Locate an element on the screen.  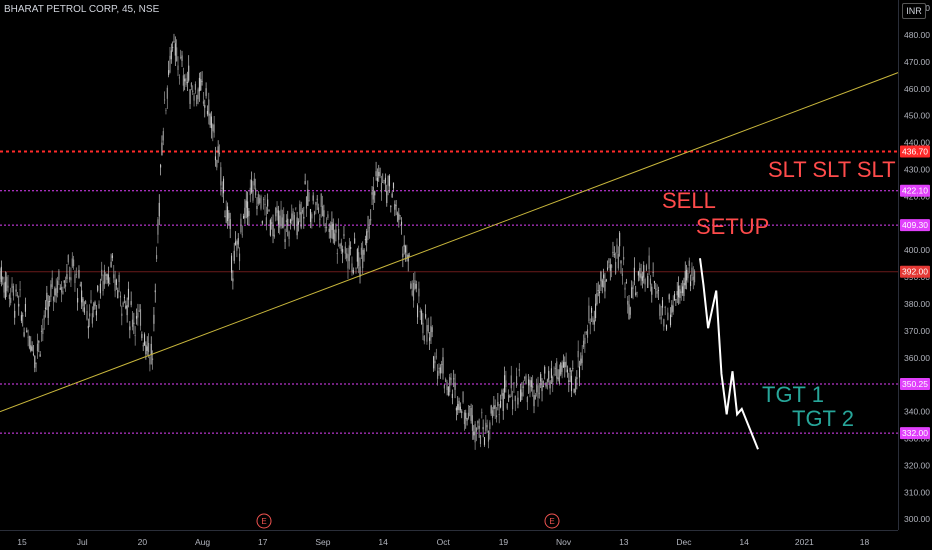
y-tick-label: 340.00 is located at coordinates (917, 412).